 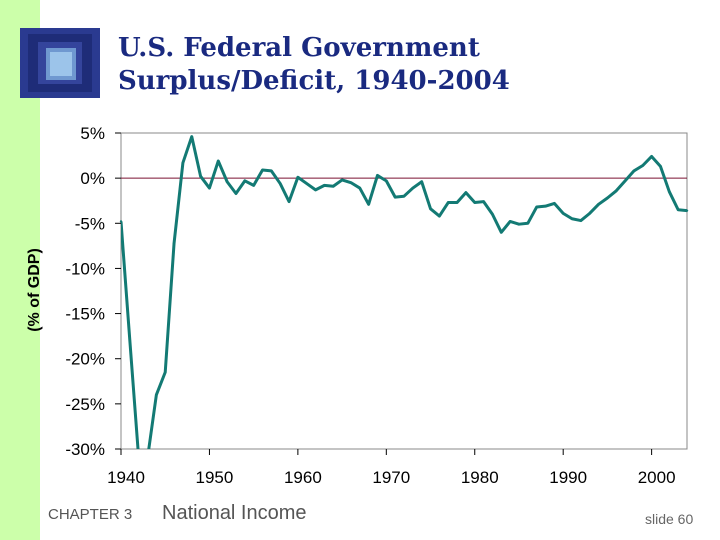 I want to click on y-tick-label: -5%, so click(x=90, y=223).